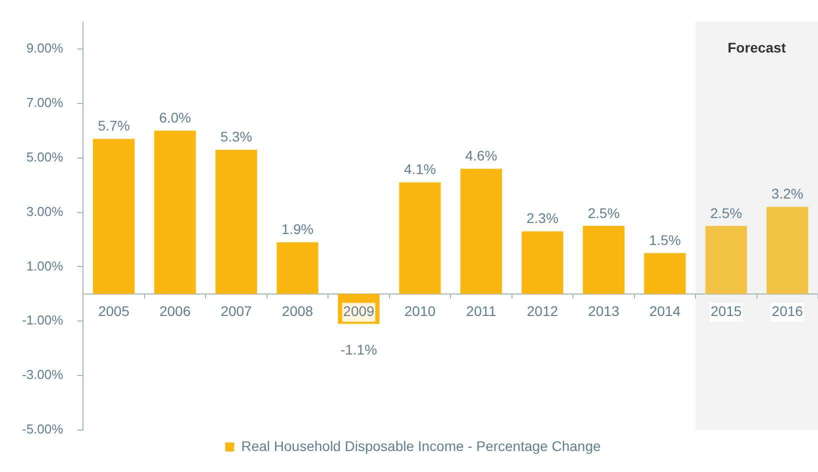 Image resolution: width=818 pixels, height=472 pixels. What do you see at coordinates (665, 311) in the screenshot?
I see `x-tick-label: 2014` at bounding box center [665, 311].